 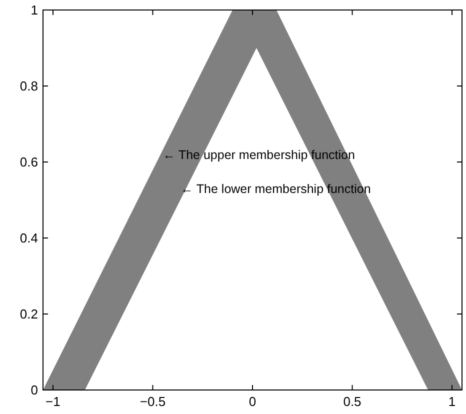 What do you see at coordinates (34, 390) in the screenshot?
I see `y-tick-label: 0` at bounding box center [34, 390].